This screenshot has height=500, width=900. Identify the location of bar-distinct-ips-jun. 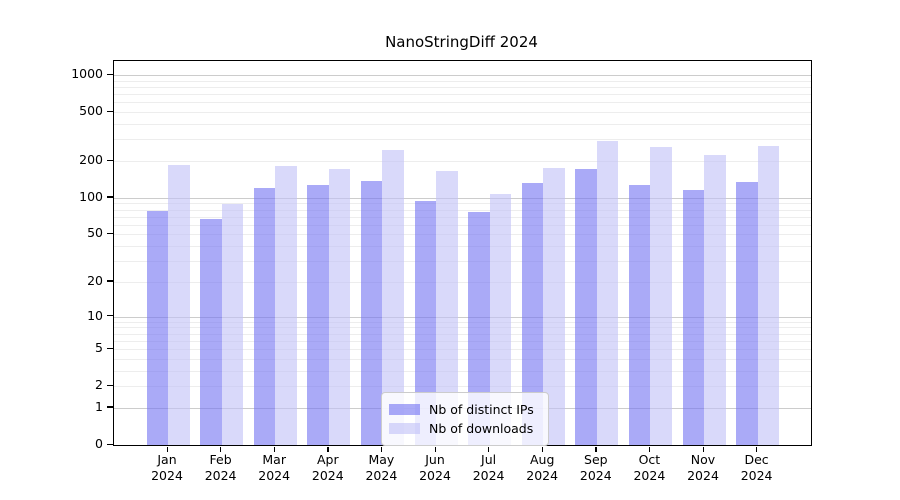
(425, 323).